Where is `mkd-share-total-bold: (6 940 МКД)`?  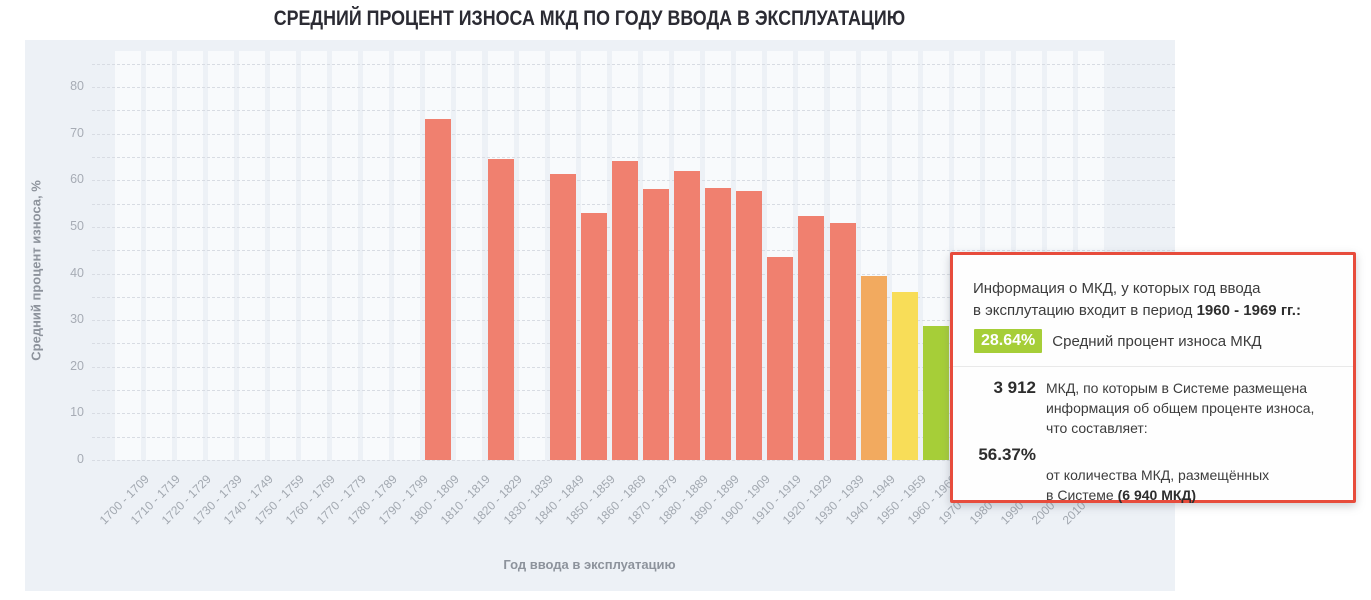
mkd-share-total-bold: (6 940 МКД) is located at coordinates (1157, 495).